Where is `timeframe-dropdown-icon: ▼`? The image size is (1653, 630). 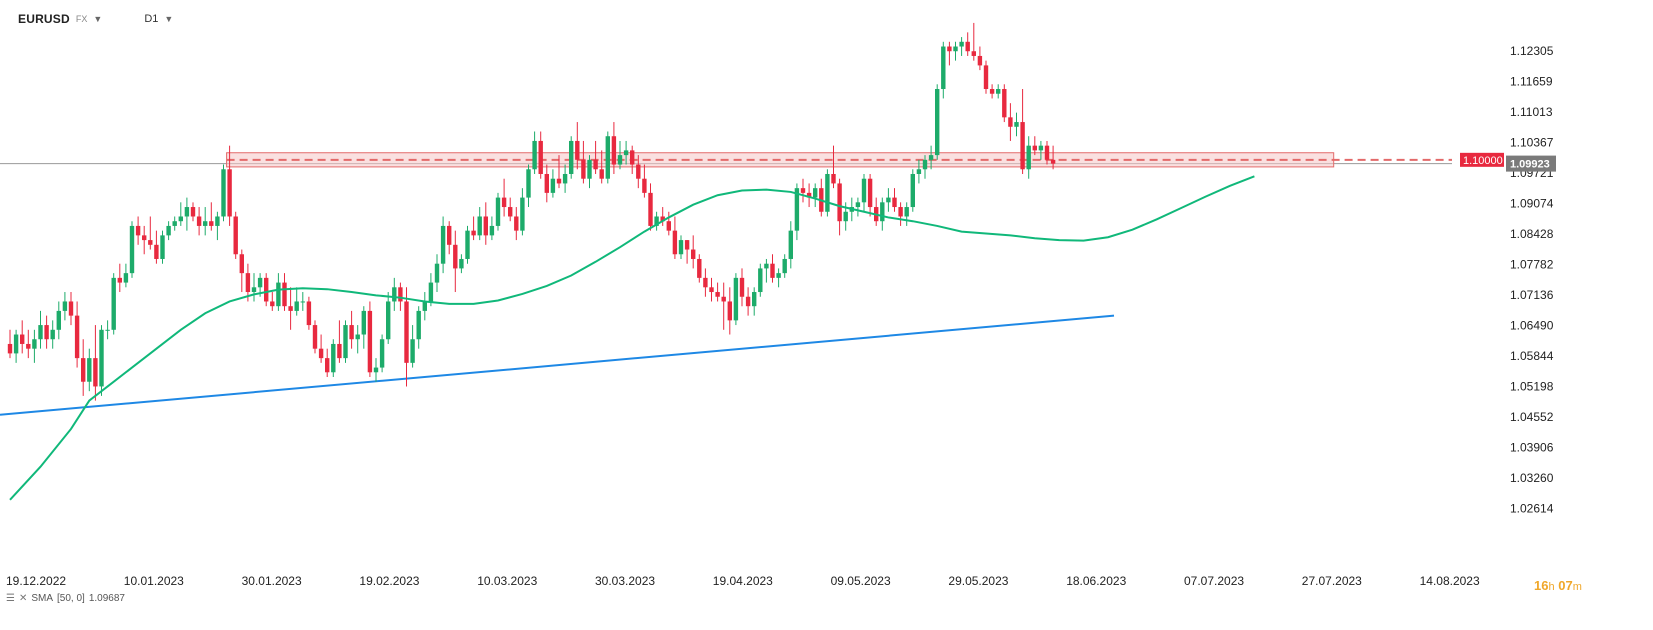 timeframe-dropdown-icon: ▼ is located at coordinates (169, 19).